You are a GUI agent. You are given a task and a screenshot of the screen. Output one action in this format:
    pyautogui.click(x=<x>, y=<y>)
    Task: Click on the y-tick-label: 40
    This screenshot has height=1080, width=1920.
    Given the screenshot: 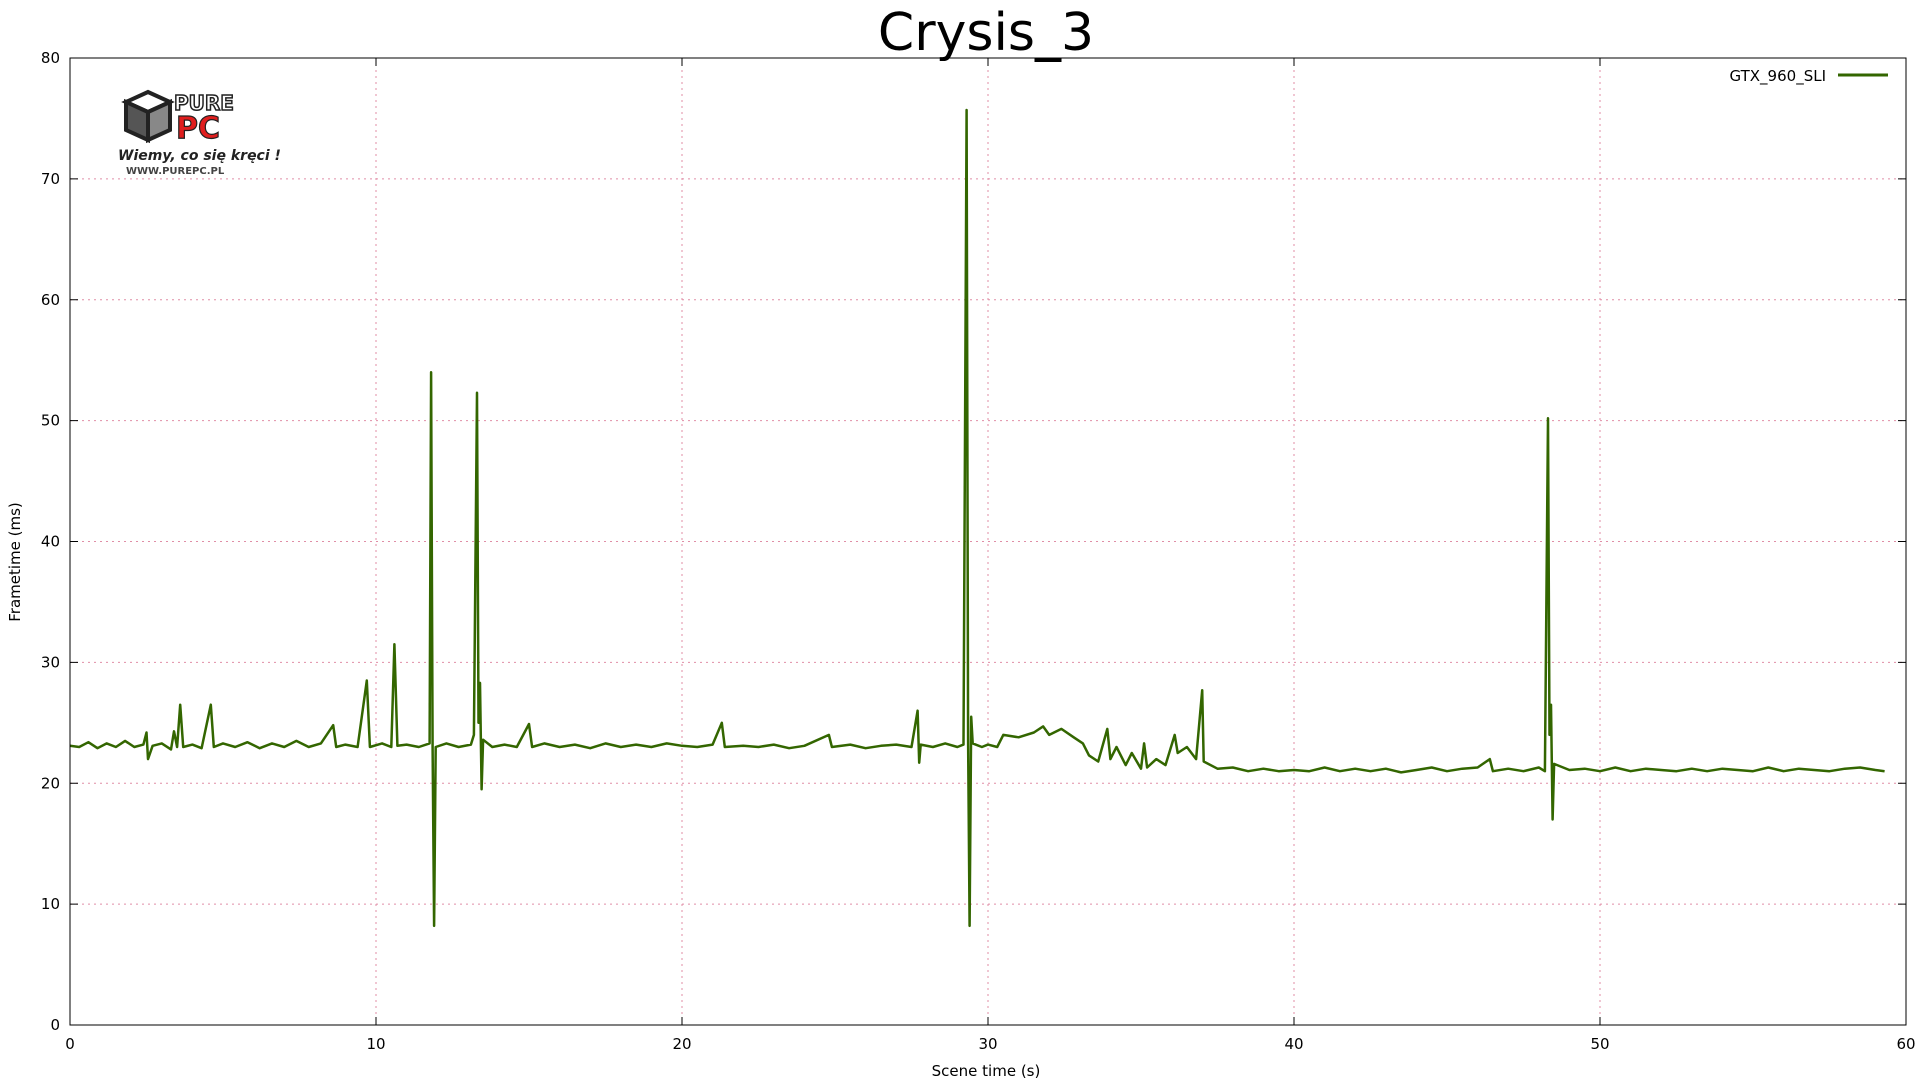 What is the action you would take?
    pyautogui.click(x=50, y=542)
    